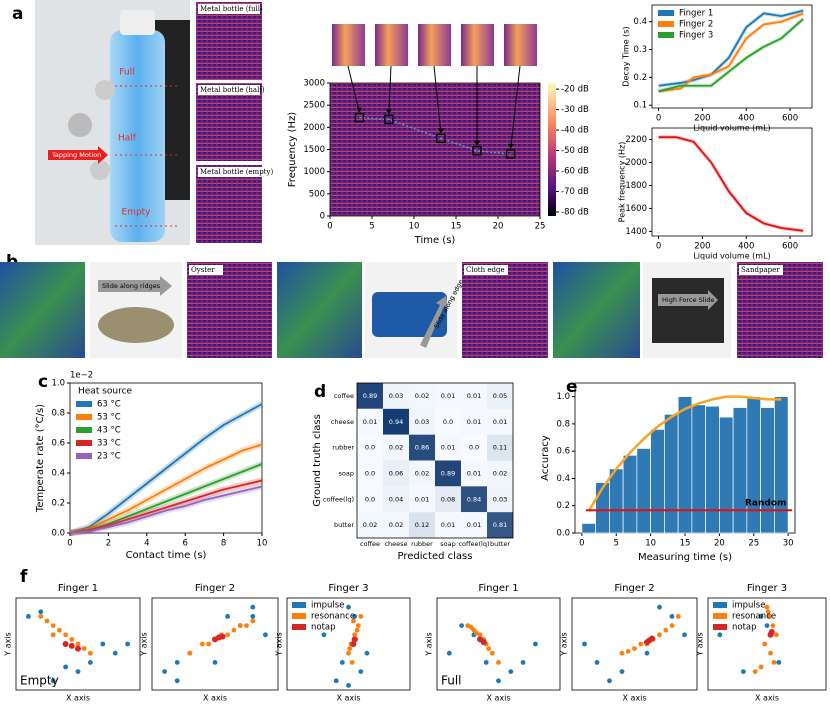  I want to click on legend-label: 23 °C, so click(109, 457).